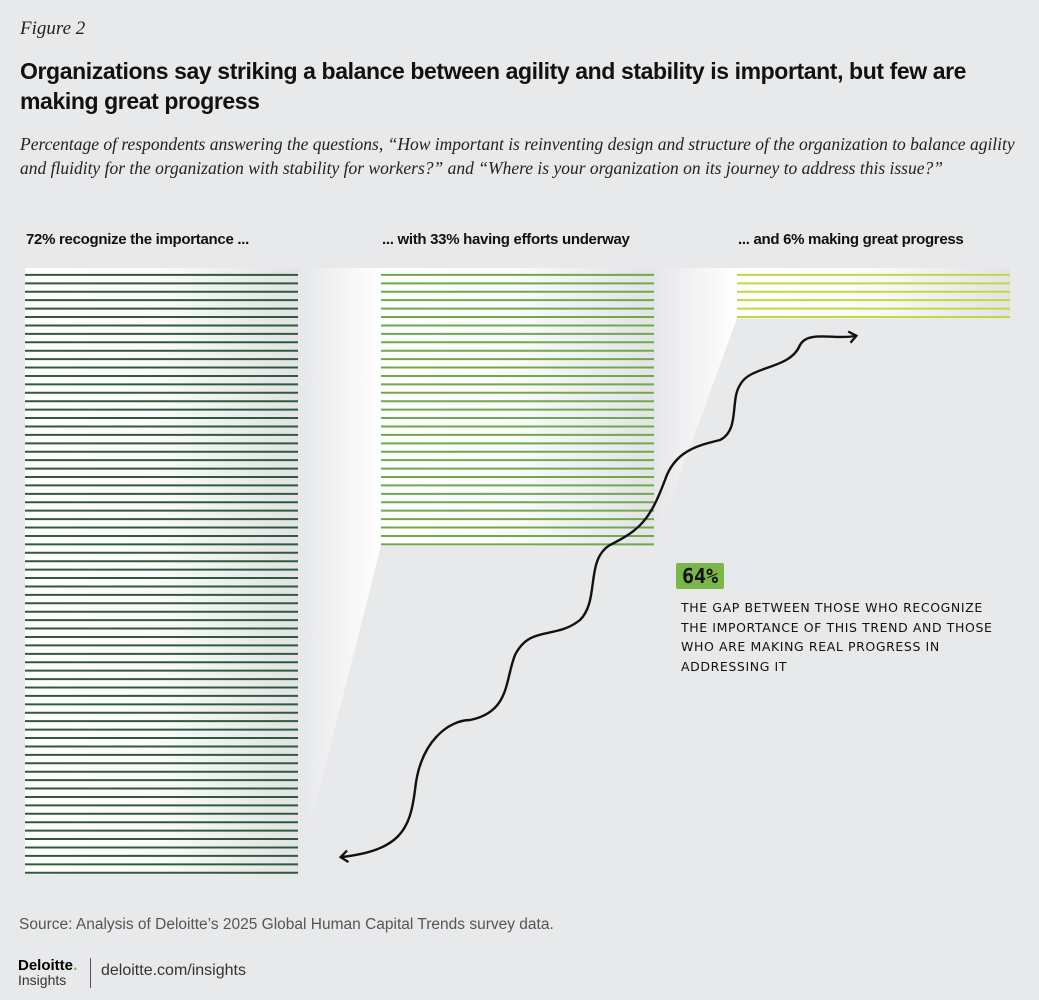 This screenshot has height=1000, width=1039. I want to click on logo-brand: Deloitte, so click(46, 965).